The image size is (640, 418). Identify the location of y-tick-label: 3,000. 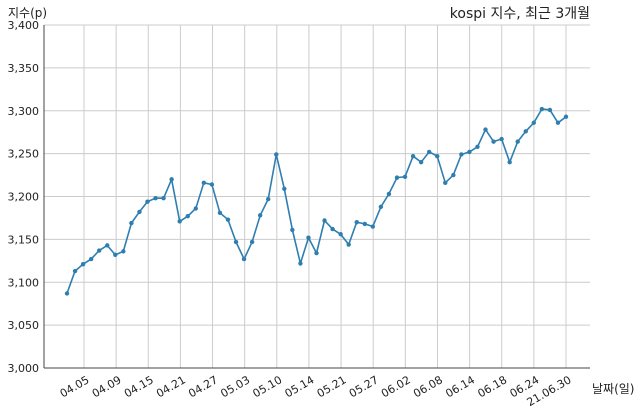
(24, 368).